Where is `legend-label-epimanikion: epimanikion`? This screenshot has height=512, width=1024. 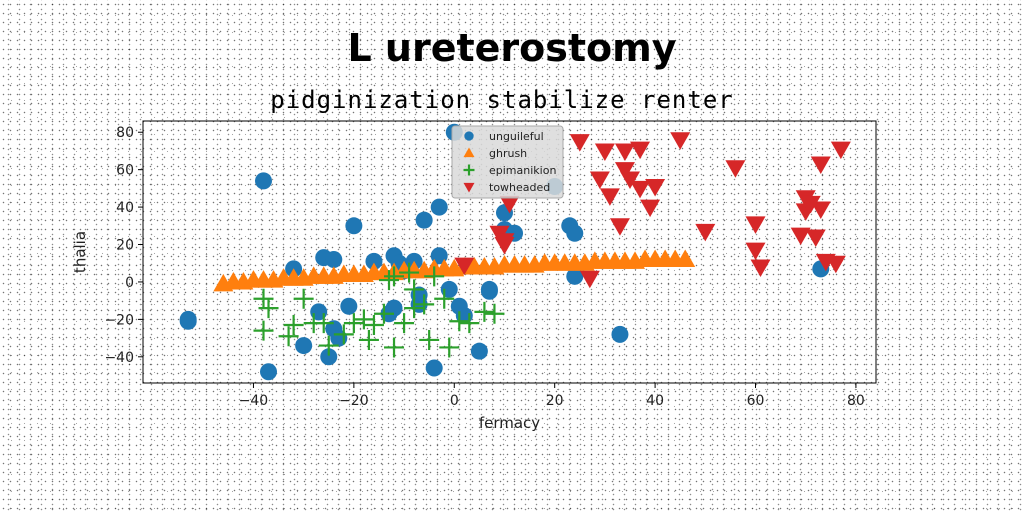
legend-label-epimanikion: epimanikion is located at coordinates (522, 170).